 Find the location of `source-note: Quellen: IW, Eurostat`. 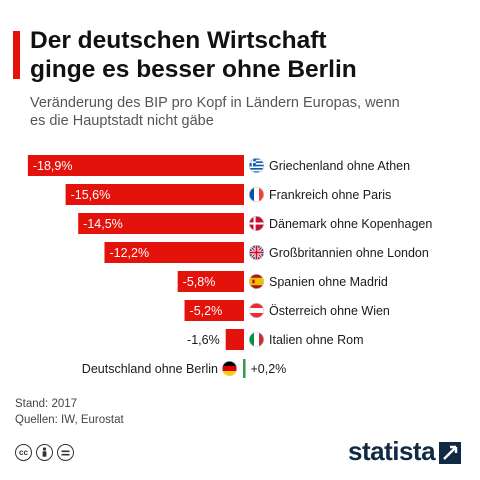

source-note: Quellen: IW, Eurostat is located at coordinates (69, 420).